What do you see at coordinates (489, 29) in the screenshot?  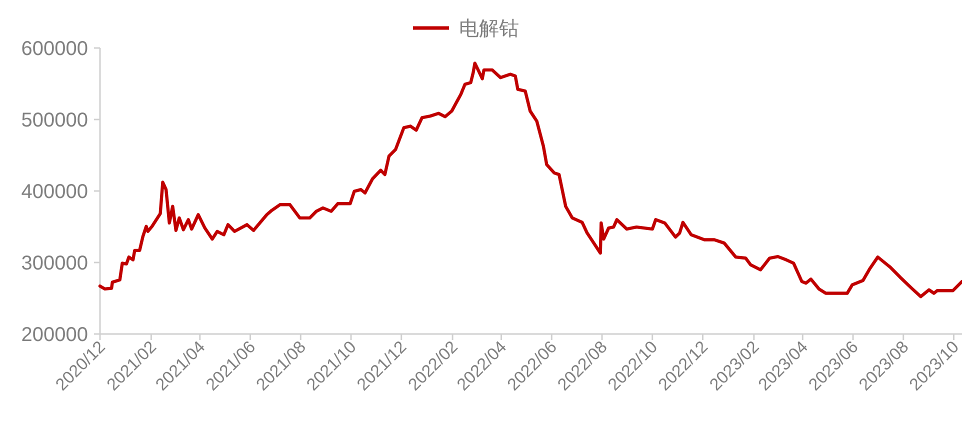 I see `legend-label: 电解钴` at bounding box center [489, 29].